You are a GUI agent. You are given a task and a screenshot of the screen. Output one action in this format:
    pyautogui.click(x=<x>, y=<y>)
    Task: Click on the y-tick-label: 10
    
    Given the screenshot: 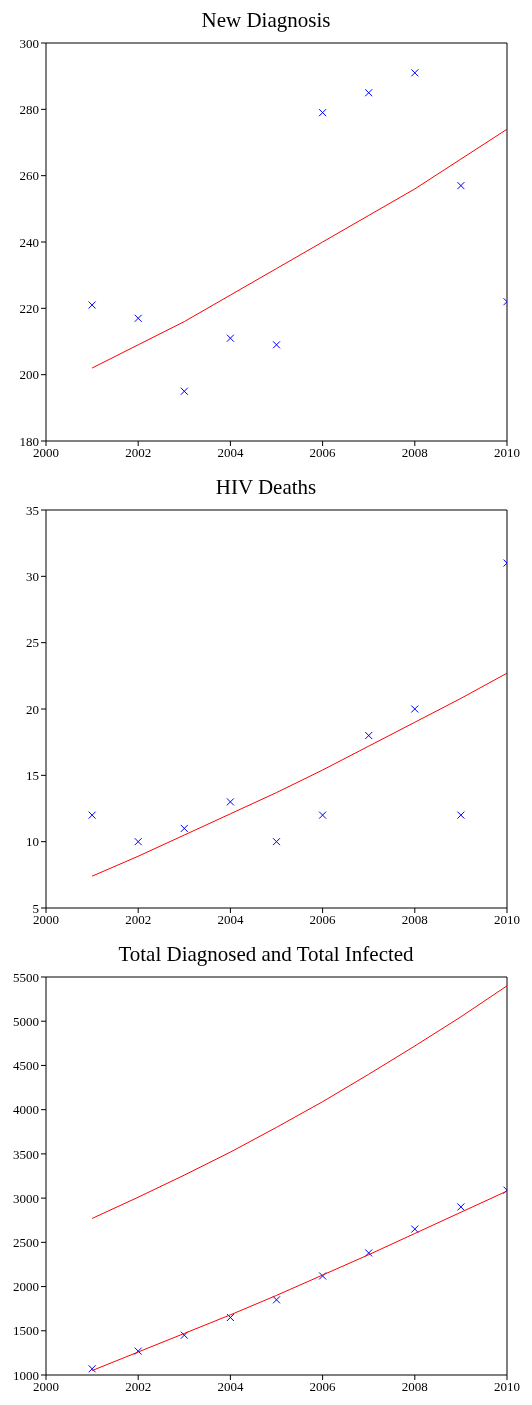 What is the action you would take?
    pyautogui.click(x=32, y=842)
    